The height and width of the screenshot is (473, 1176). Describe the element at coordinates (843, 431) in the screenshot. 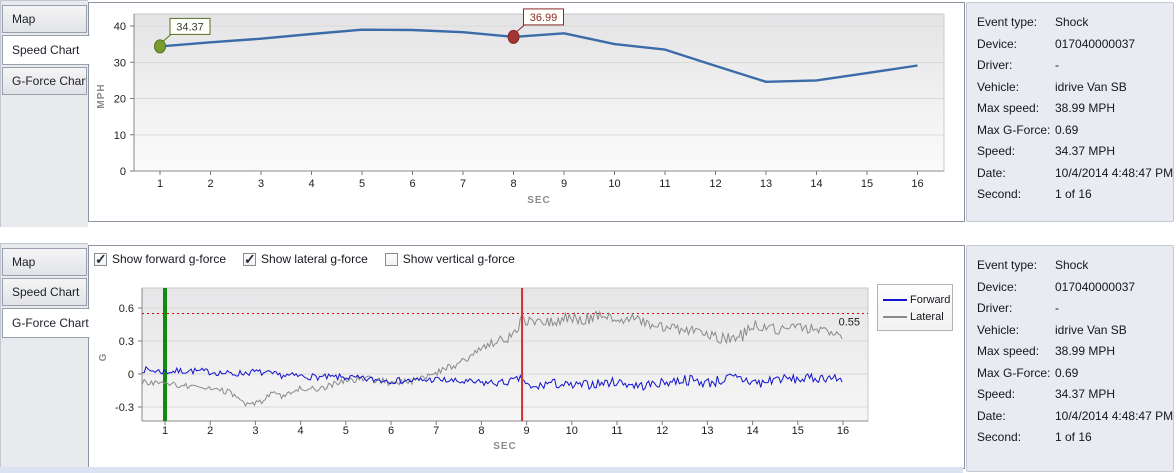

I see `svg-text: 16` at that location.